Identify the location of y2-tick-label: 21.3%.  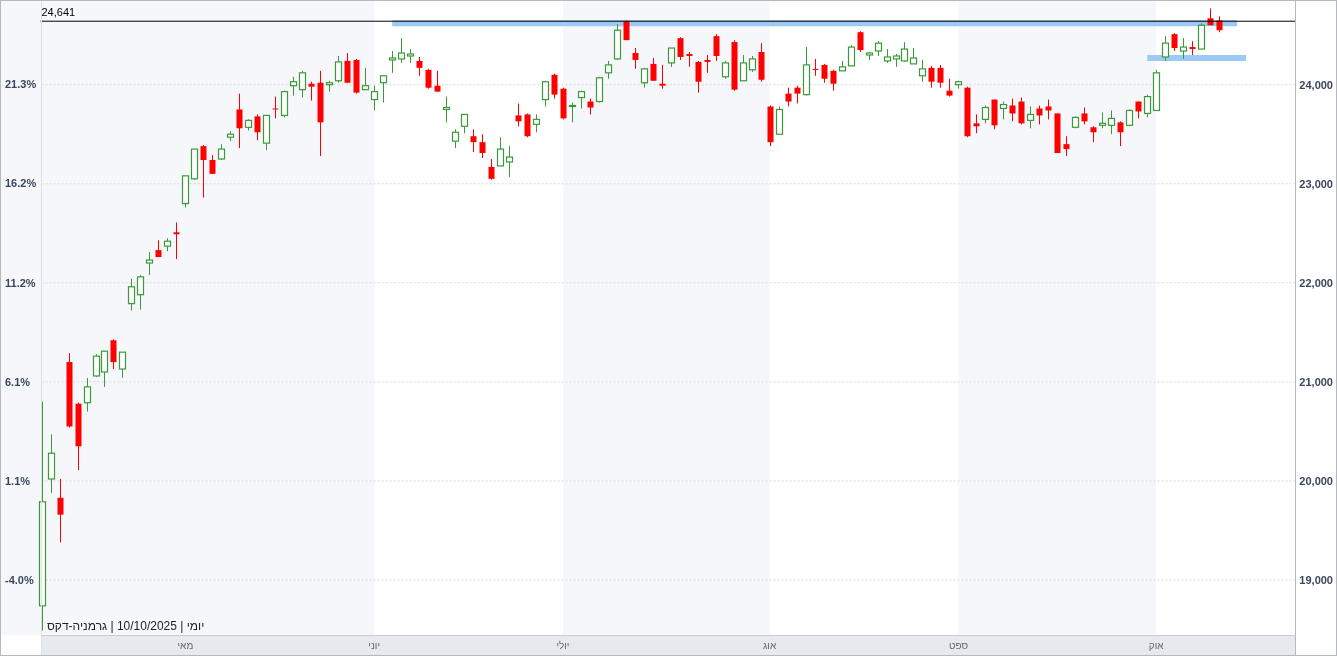
(21, 84).